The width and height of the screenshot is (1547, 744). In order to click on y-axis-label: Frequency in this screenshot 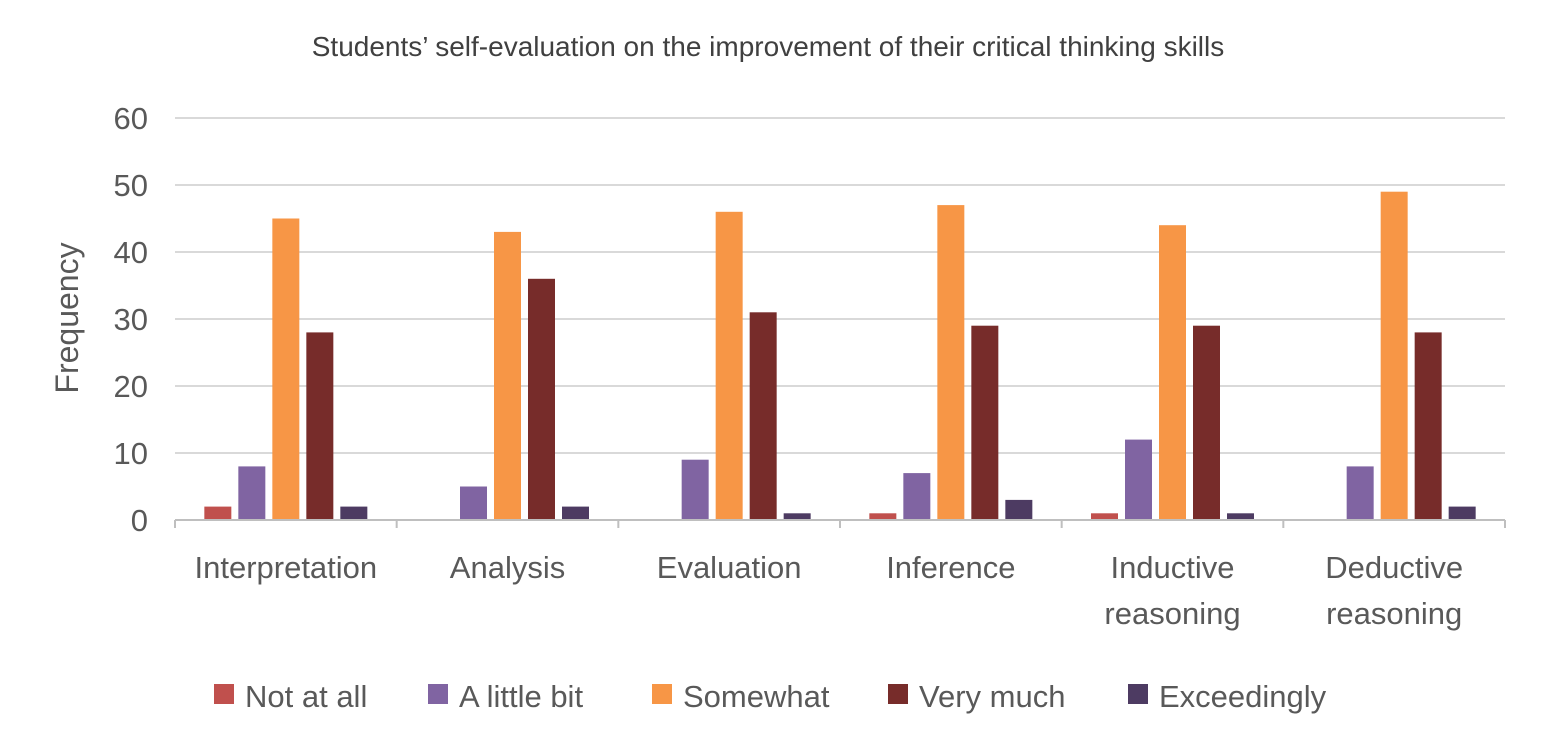, I will do `click(67, 317)`.